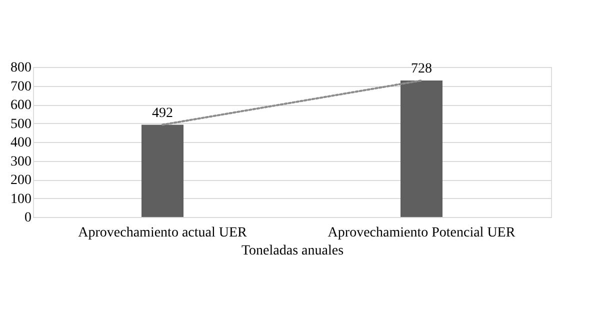 The width and height of the screenshot is (615, 329). What do you see at coordinates (21, 105) in the screenshot?
I see `y-tick-label: 600` at bounding box center [21, 105].